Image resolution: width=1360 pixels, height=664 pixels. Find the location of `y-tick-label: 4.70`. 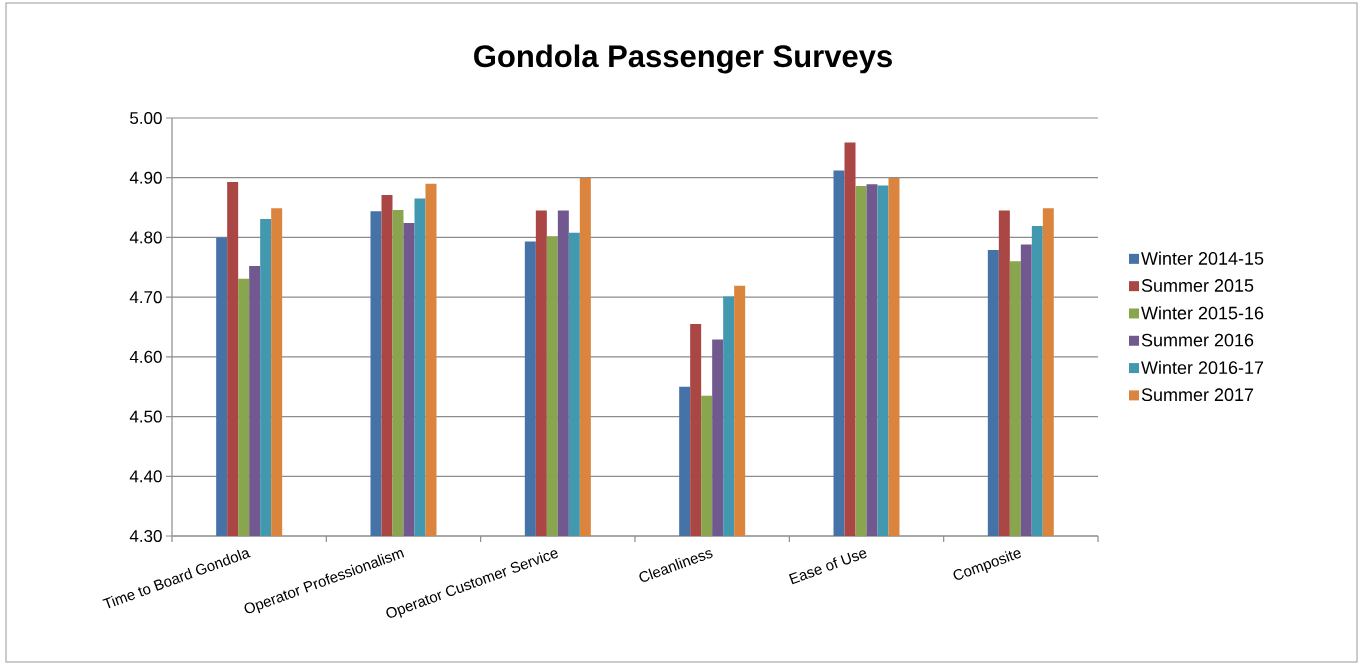

y-tick-label: 4.70 is located at coordinates (145, 297).